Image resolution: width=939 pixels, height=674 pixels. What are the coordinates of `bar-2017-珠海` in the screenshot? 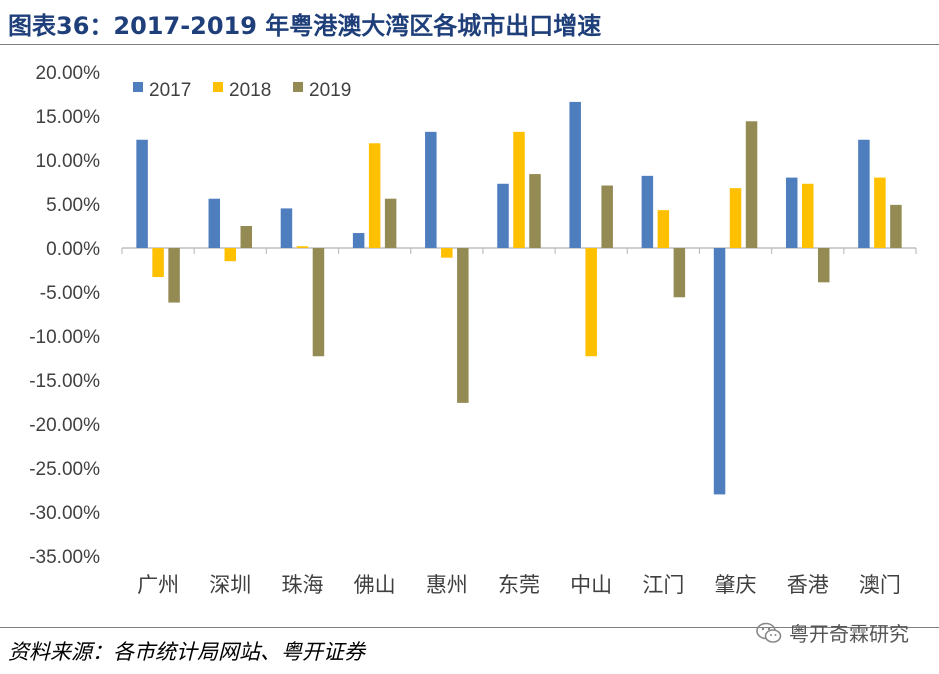 It's located at (286, 228).